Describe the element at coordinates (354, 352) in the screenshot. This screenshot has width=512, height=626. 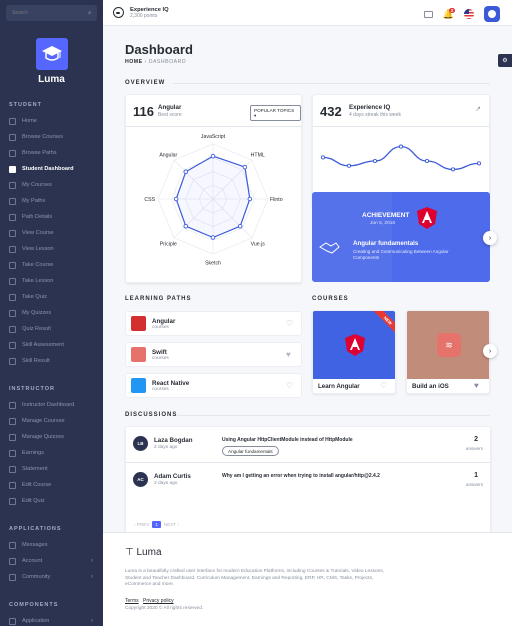
I see `course-card-angular: NEW Learn Angular ♡` at that location.